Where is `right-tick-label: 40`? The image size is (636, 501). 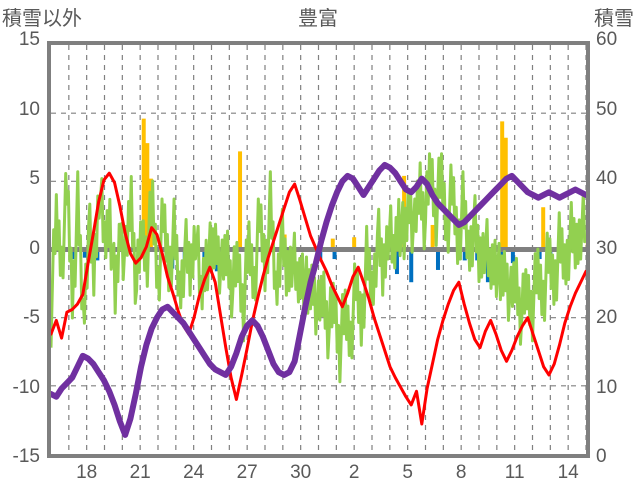
right-tick-label: 40 is located at coordinates (607, 178).